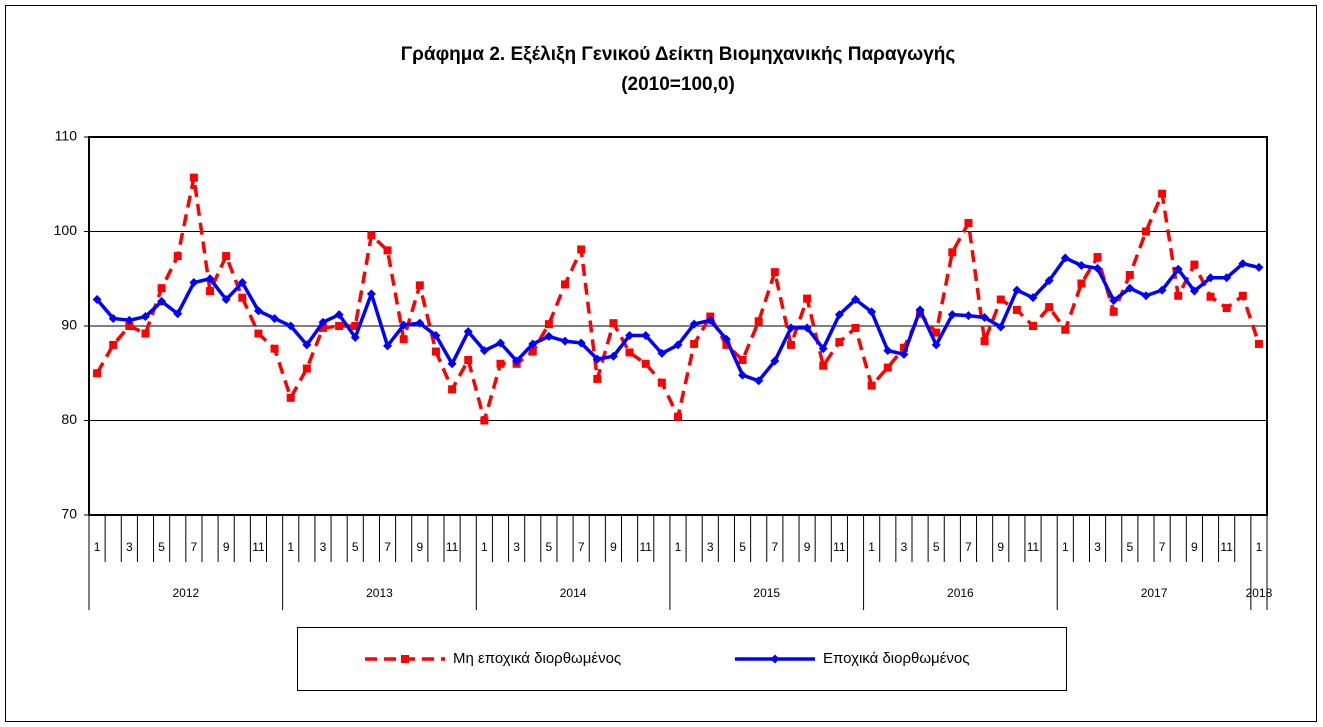 Image resolution: width=1323 pixels, height=727 pixels. What do you see at coordinates (766, 593) in the screenshot?
I see `year-label: 2015` at bounding box center [766, 593].